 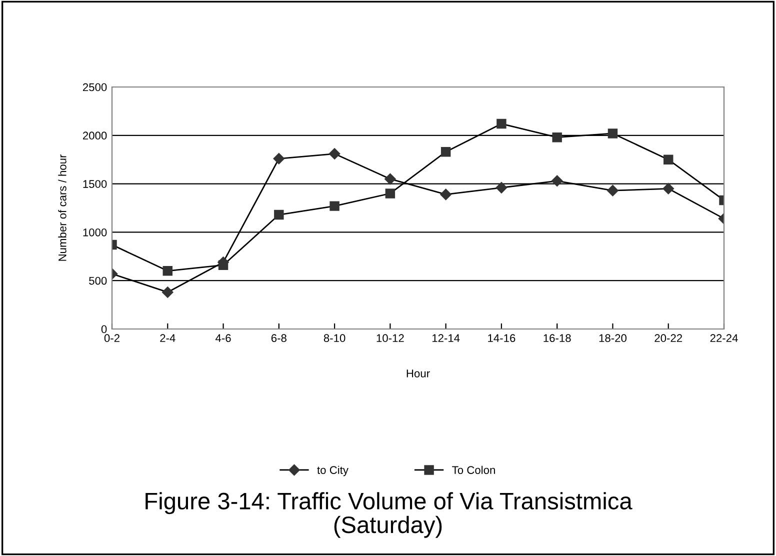 I want to click on x-tick-label: 2-4, so click(x=168, y=338).